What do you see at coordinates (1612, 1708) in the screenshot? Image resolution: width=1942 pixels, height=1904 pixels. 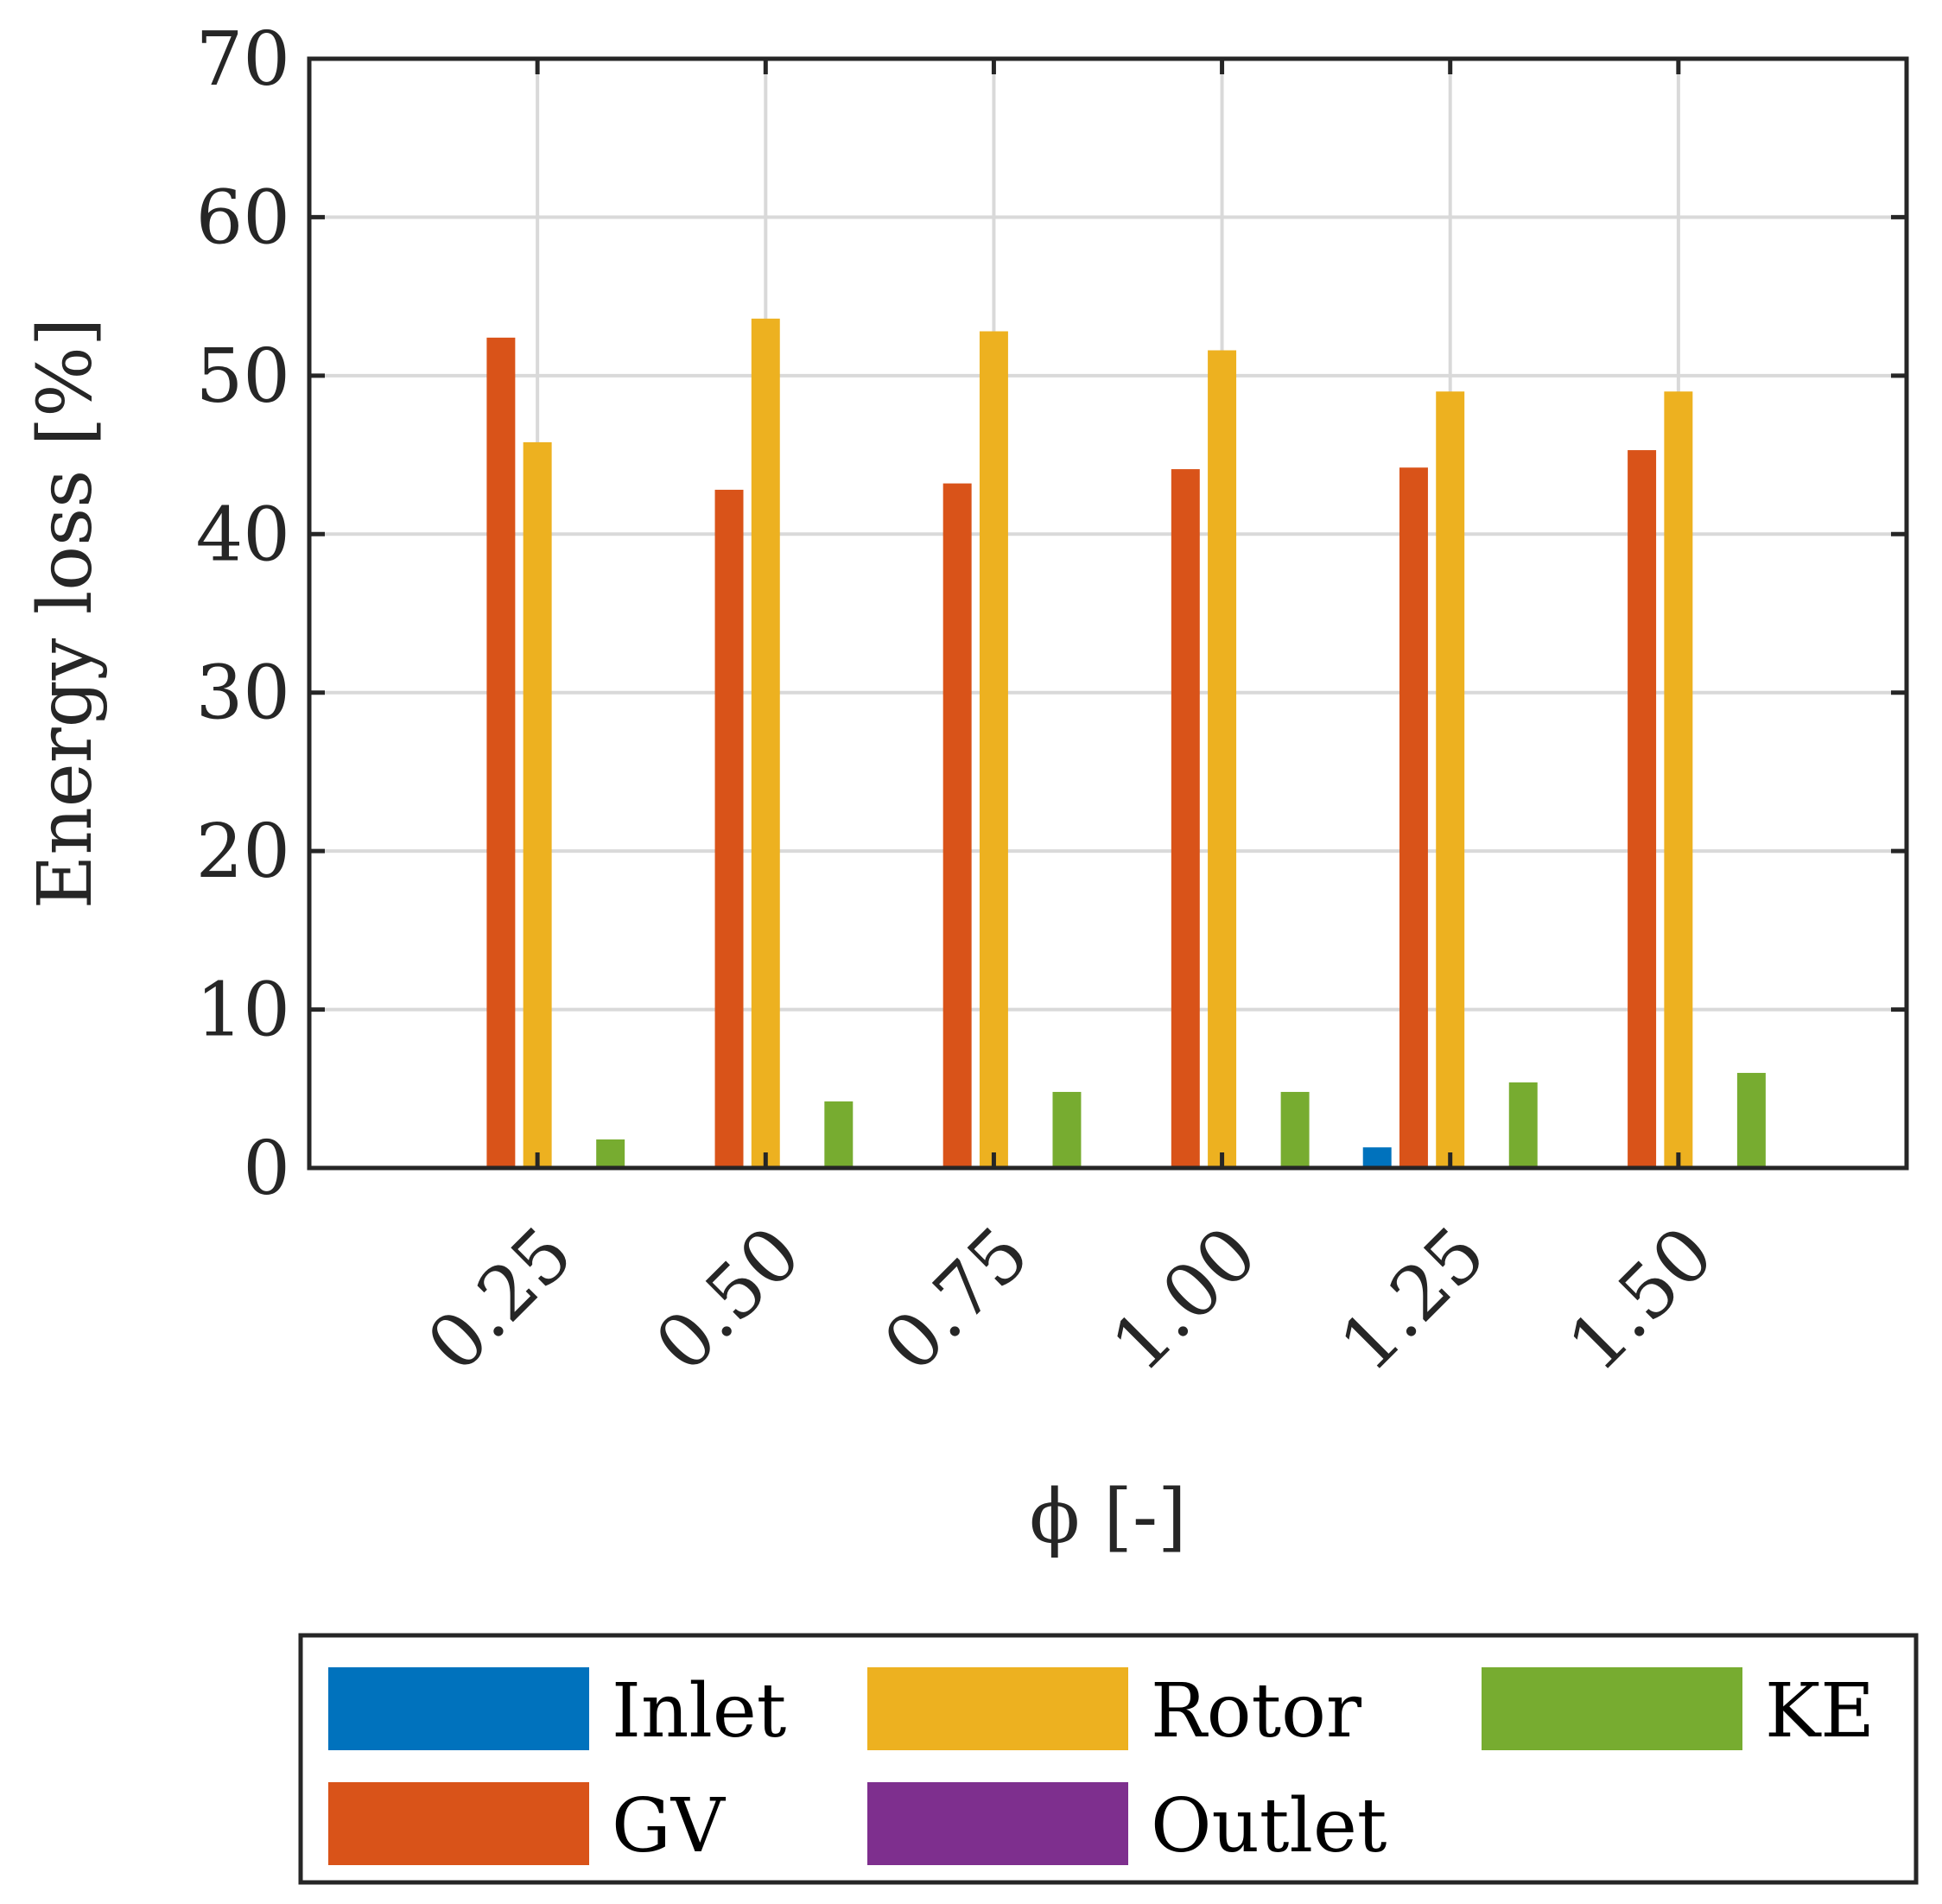 I see `legend-swatch-ke` at bounding box center [1612, 1708].